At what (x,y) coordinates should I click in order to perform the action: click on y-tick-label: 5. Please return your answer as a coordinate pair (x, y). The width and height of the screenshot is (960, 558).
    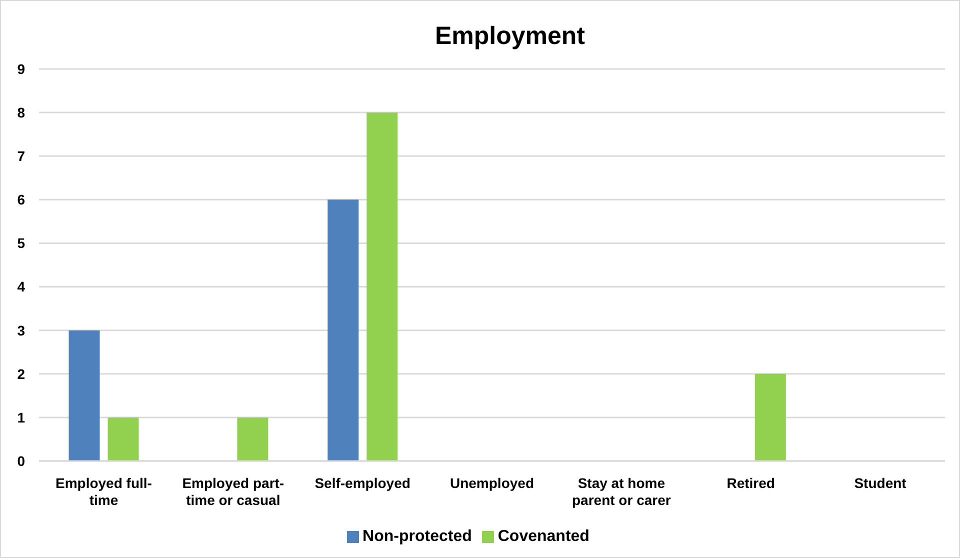
    Looking at the image, I should click on (21, 243).